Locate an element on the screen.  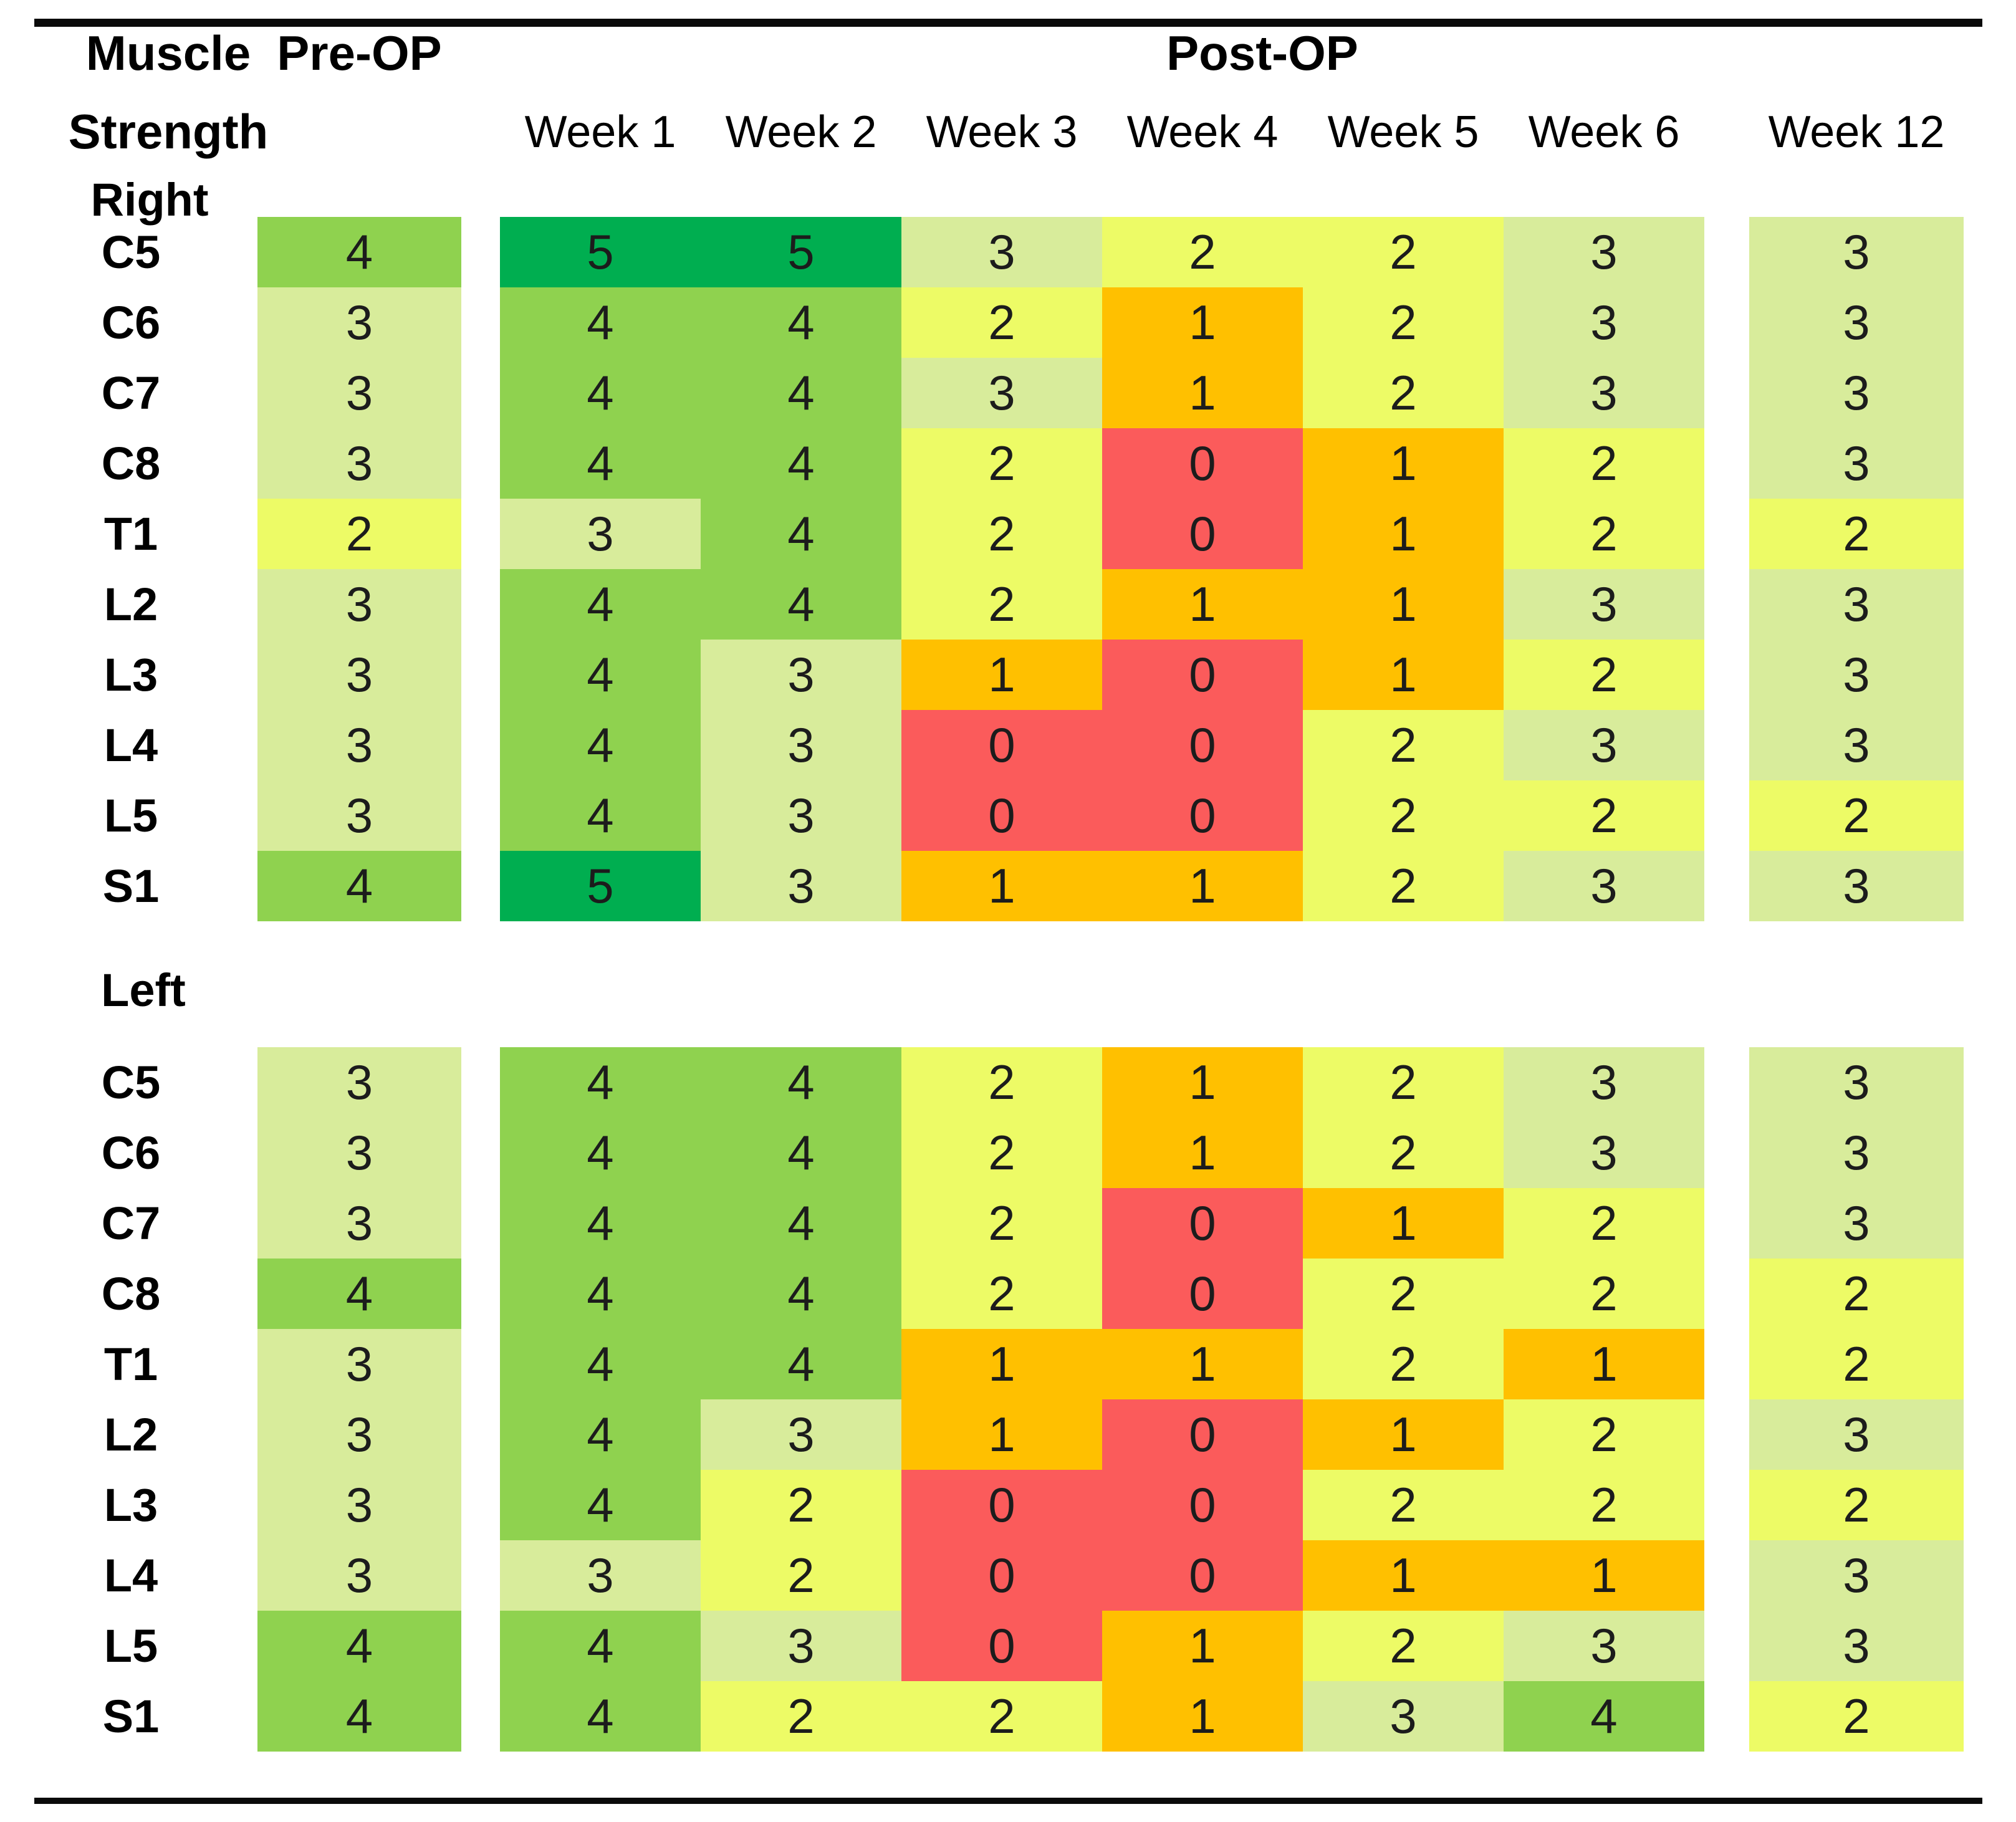
top-rule is located at coordinates (1008, 23).